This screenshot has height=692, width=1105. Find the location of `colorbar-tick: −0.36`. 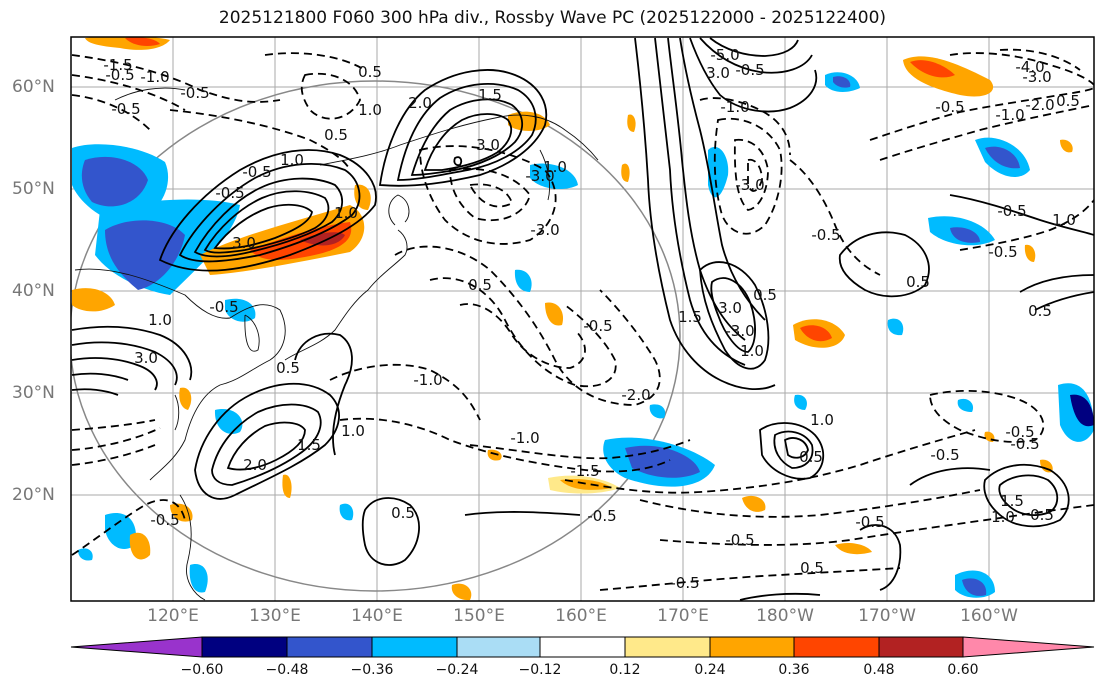

colorbar-tick: −0.36 is located at coordinates (372, 670).